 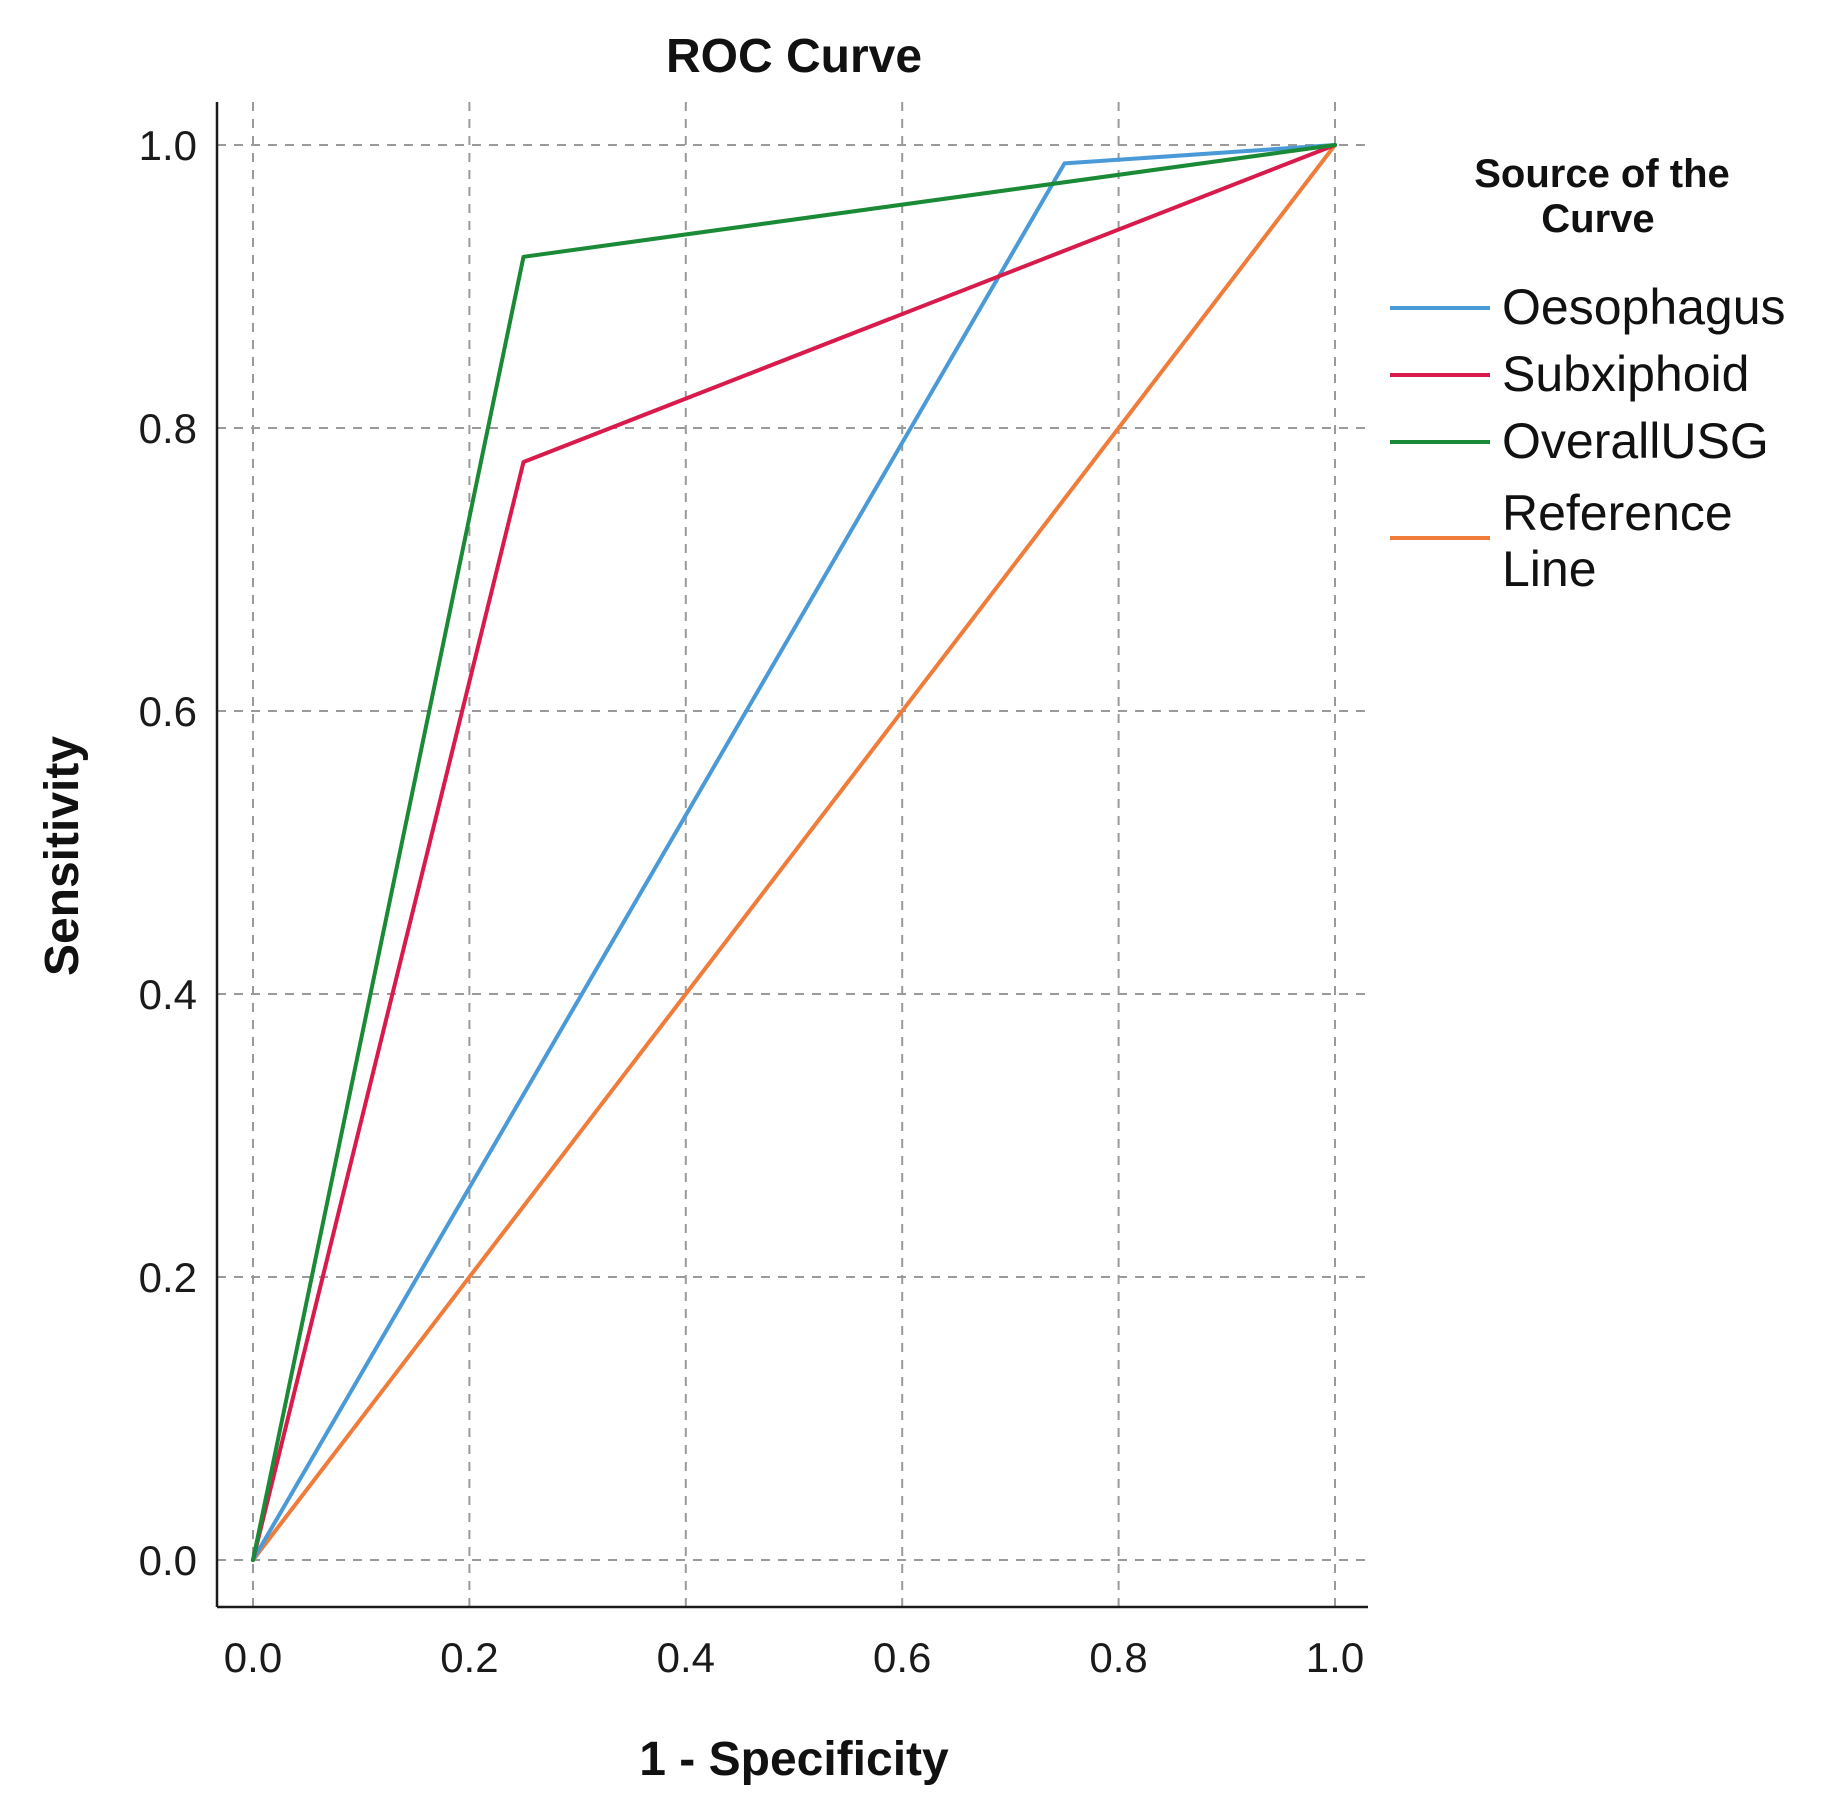 I want to click on y-tick-label: 0.6, so click(x=168, y=711).